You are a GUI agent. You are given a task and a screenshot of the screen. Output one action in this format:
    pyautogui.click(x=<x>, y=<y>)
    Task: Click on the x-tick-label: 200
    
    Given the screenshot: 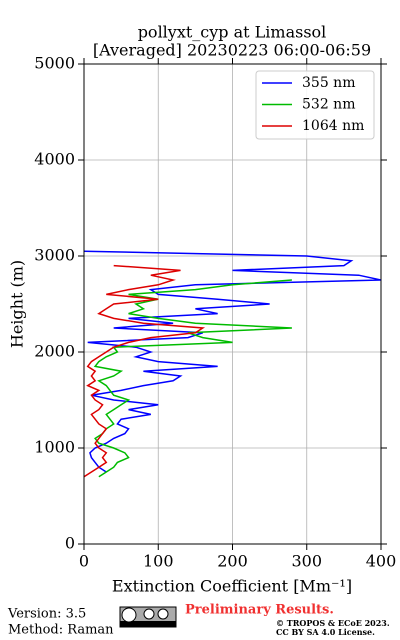 What is the action you would take?
    pyautogui.click(x=232, y=561)
    